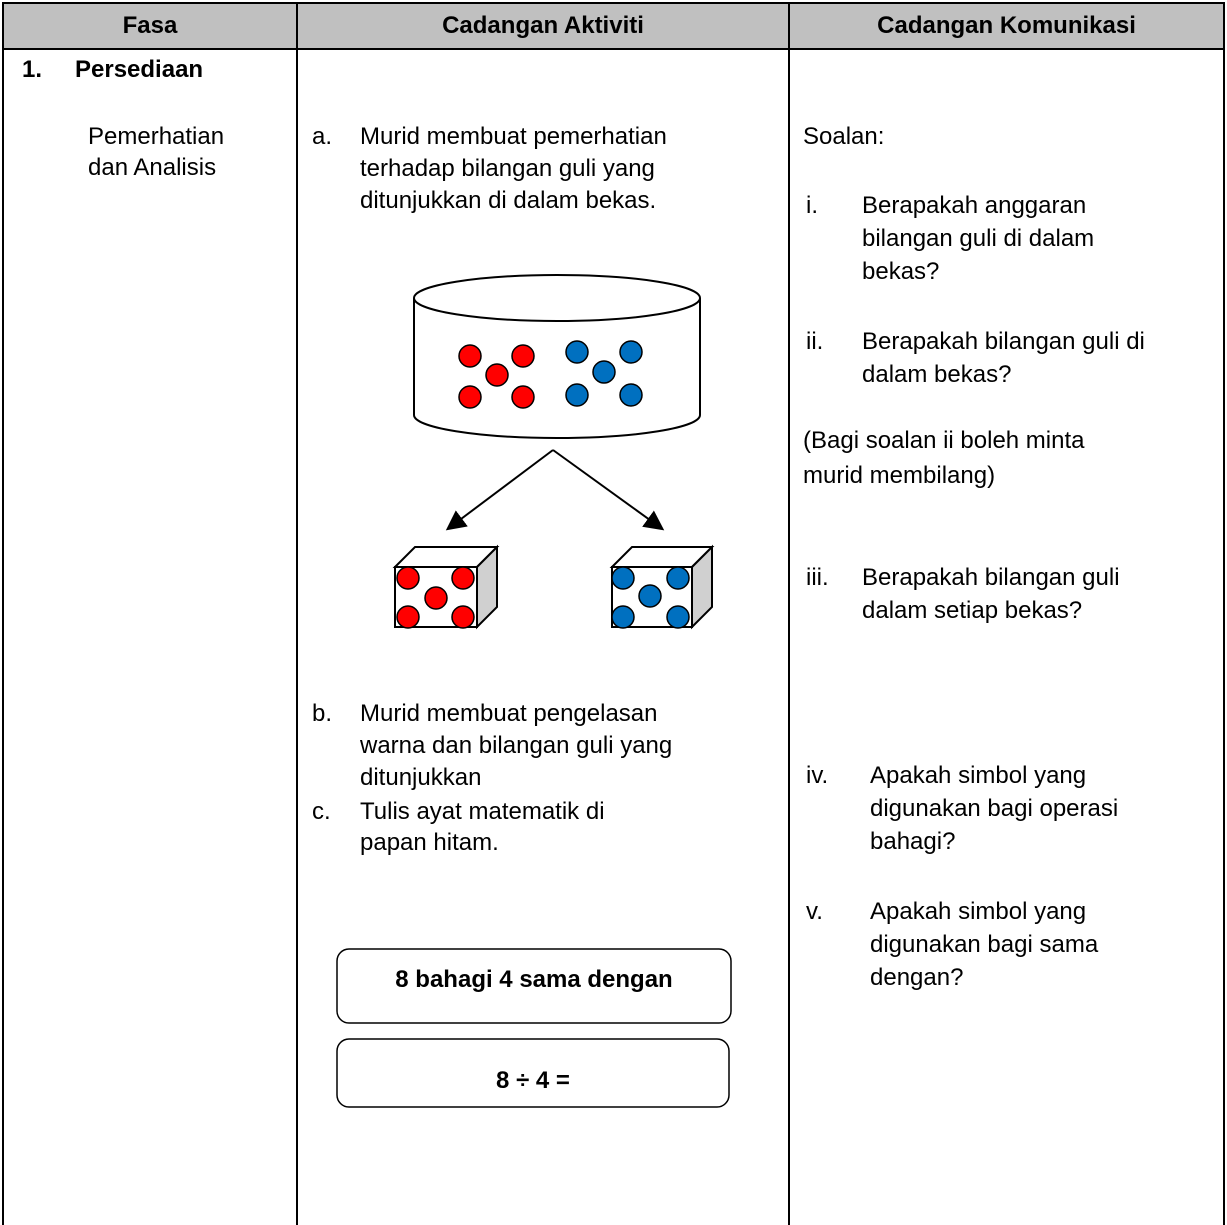  I want to click on phase-subtitle: dan Analisis, so click(152, 167).